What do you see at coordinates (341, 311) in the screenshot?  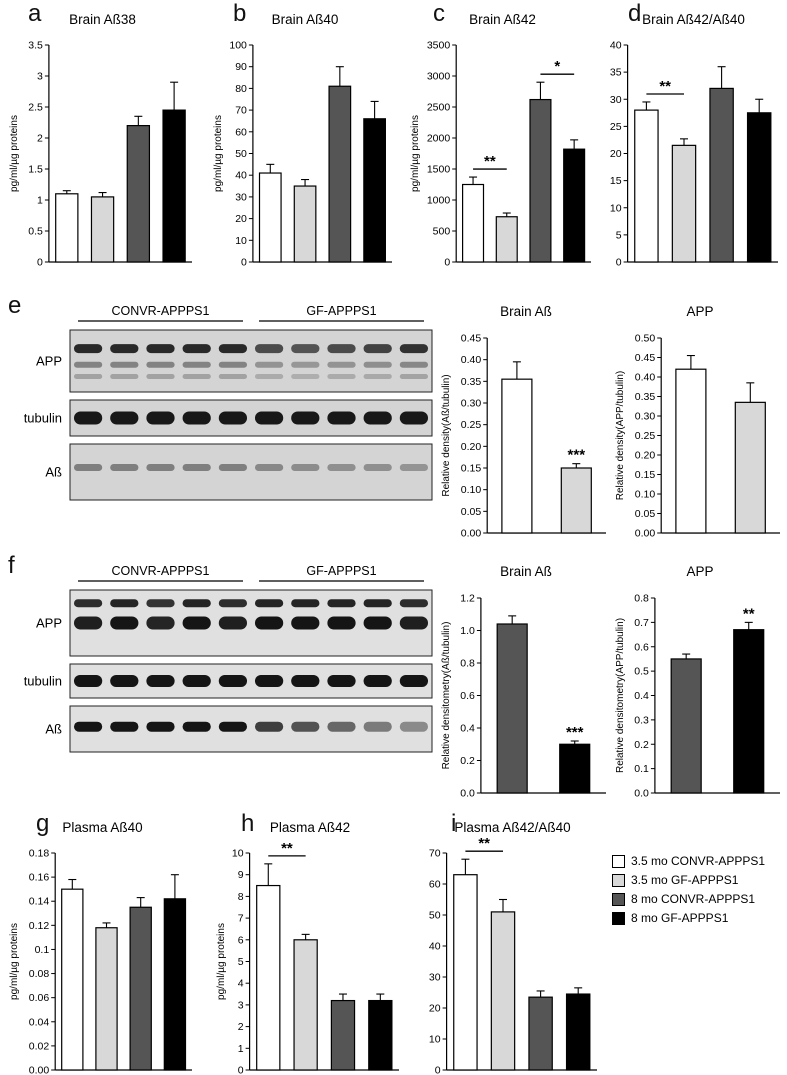 I see `svg-text: GF-APPPS1` at bounding box center [341, 311].